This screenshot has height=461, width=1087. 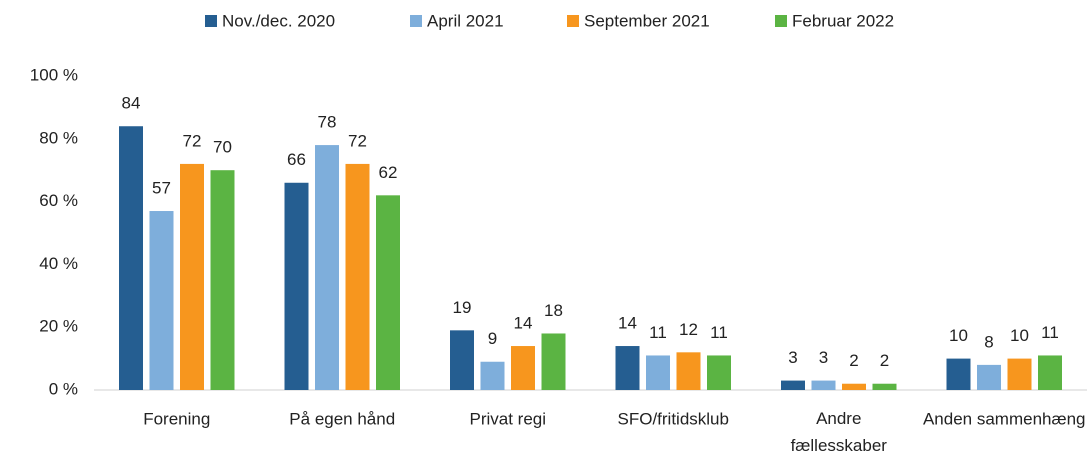 What do you see at coordinates (492, 338) in the screenshot?
I see `data-label: 9` at bounding box center [492, 338].